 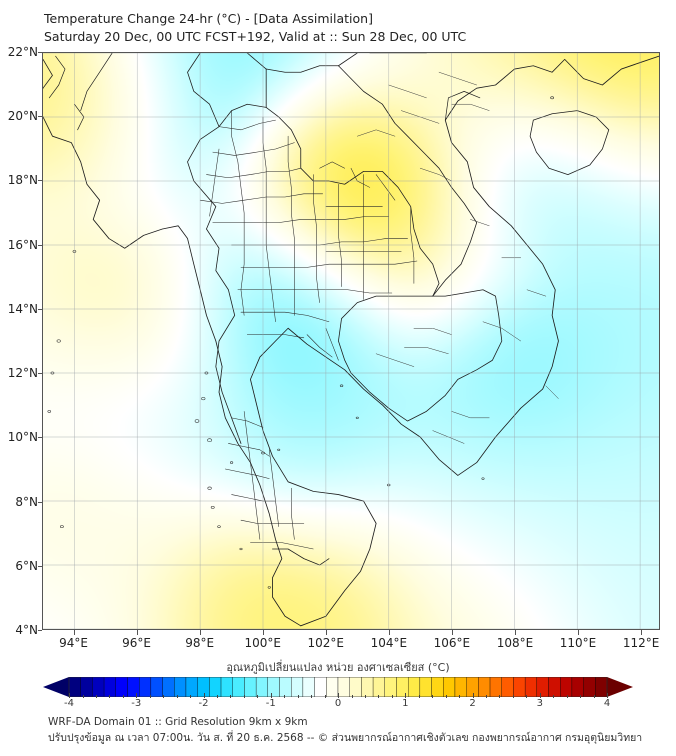 I want to click on latitude-tick-label: 8°N, so click(x=26, y=501).